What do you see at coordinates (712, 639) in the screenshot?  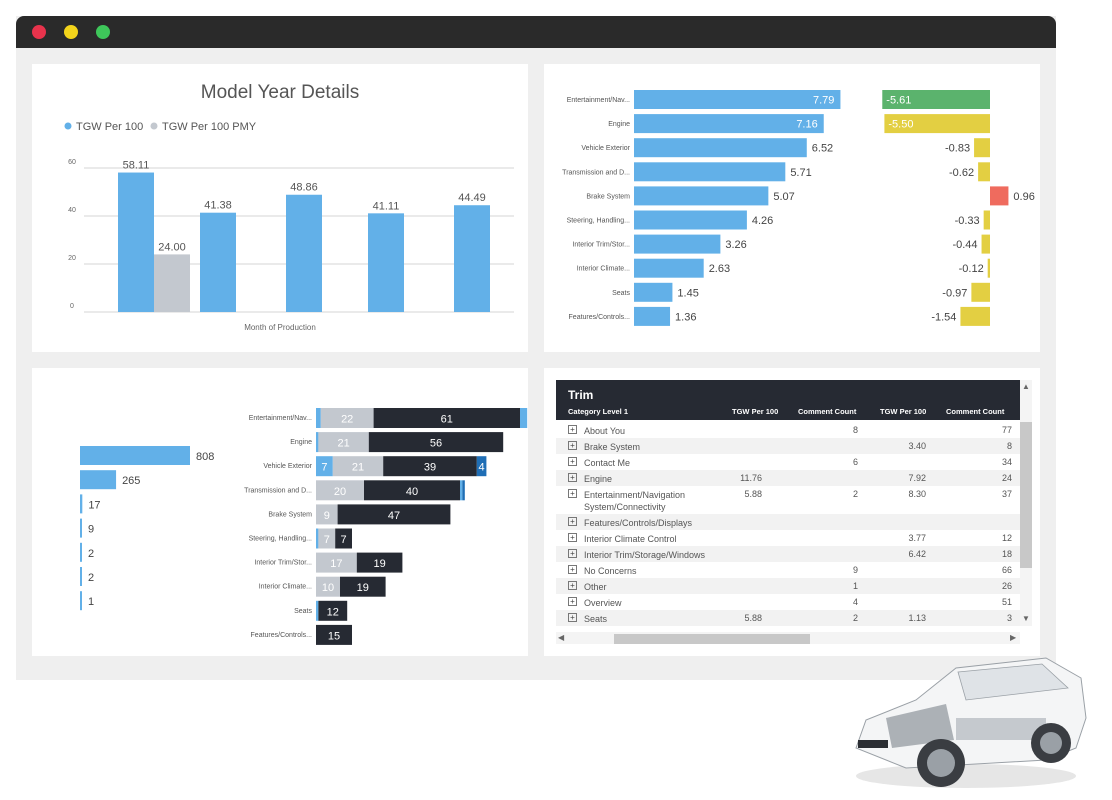 I see `horizontal-scroll-thumb` at bounding box center [712, 639].